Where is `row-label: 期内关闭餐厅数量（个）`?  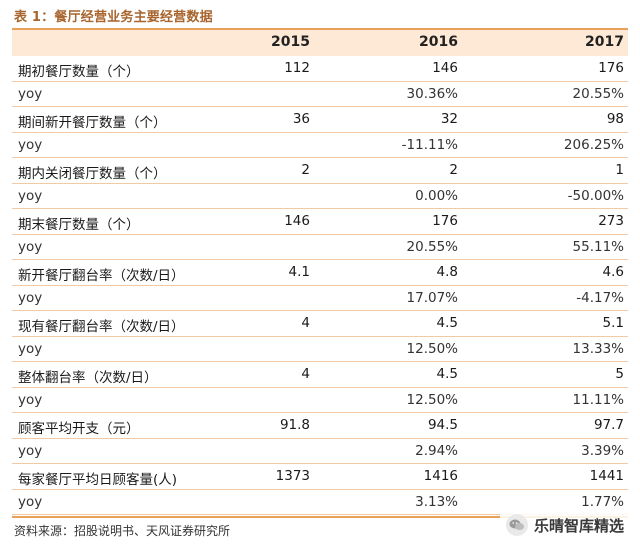 row-label: 期内关闭餐厅数量（个） is located at coordinates (92, 174).